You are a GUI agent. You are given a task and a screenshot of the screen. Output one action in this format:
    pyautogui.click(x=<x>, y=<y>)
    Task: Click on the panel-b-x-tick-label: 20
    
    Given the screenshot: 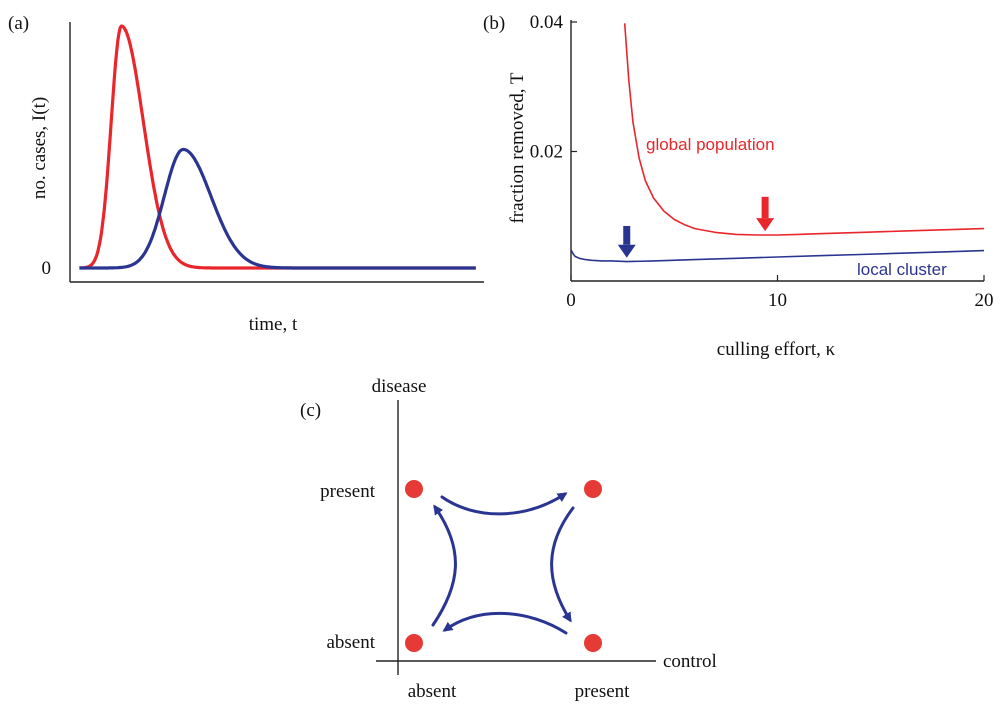 What is the action you would take?
    pyautogui.click(x=984, y=300)
    